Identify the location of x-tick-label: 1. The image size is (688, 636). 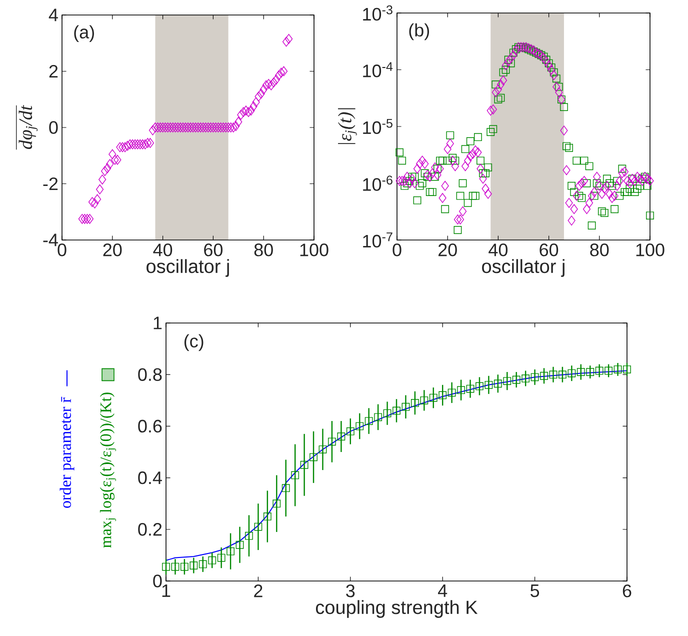
(166, 590).